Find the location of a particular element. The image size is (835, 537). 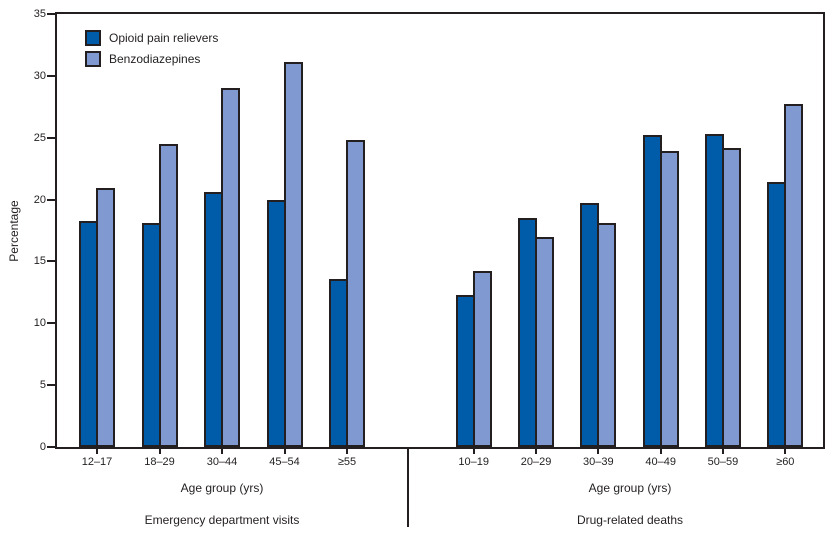

panel-divider-line is located at coordinates (408, 487).